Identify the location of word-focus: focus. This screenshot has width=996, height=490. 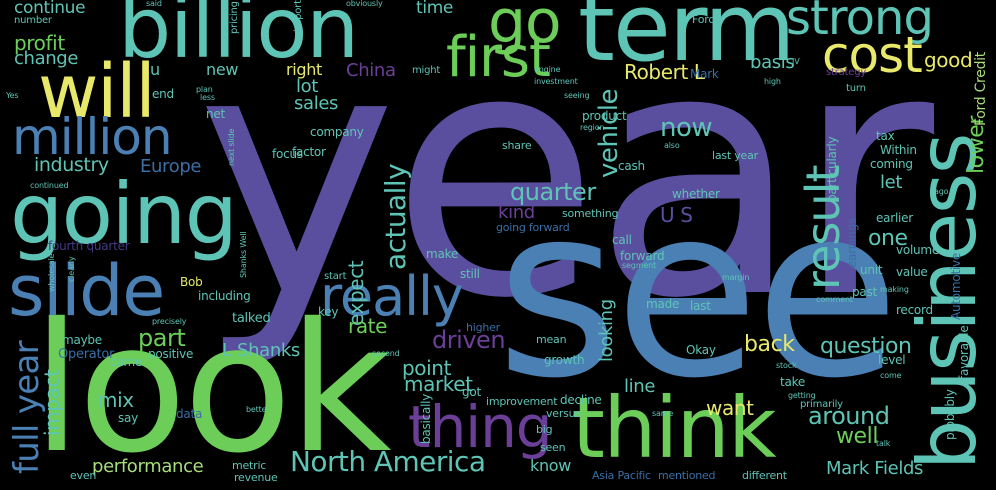
(287, 154).